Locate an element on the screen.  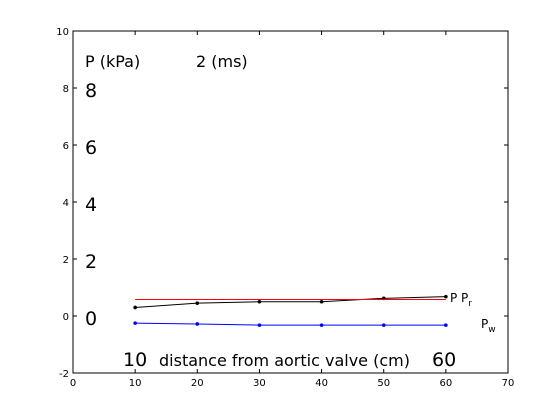
x-tick-label: 0 is located at coordinates (73, 383).